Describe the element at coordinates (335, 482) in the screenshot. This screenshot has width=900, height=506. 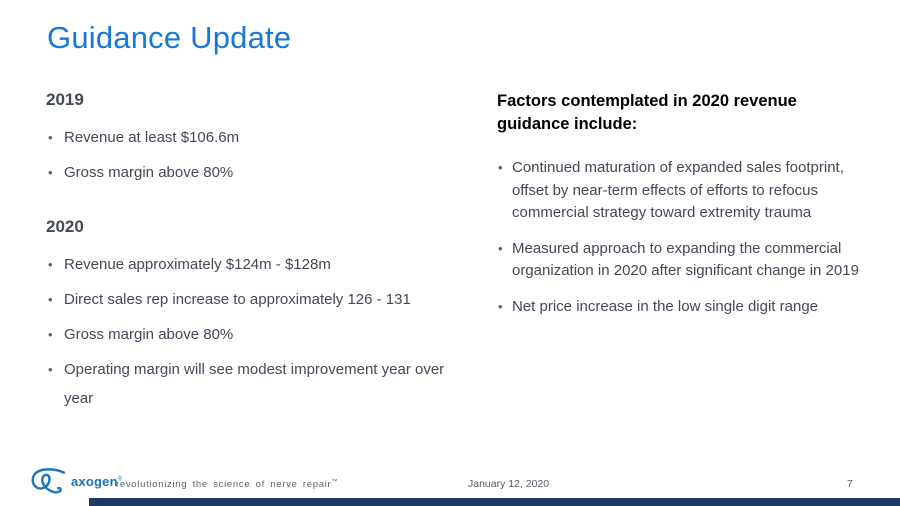
I see `trademark-mark: ™` at that location.